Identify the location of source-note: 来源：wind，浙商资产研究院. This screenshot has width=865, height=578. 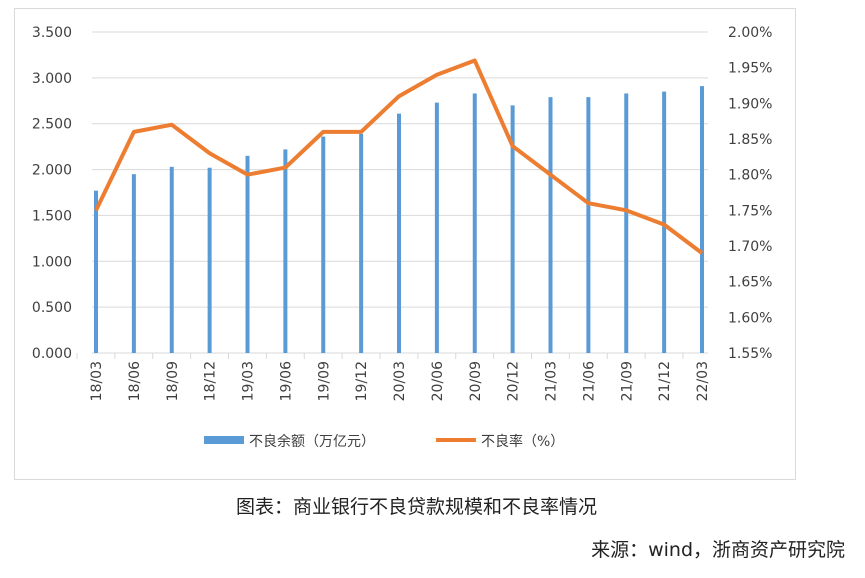
(718, 550).